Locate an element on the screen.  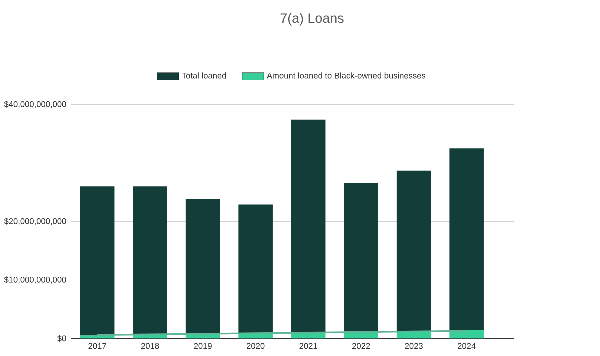
x-tick-label: 2022 is located at coordinates (361, 346).